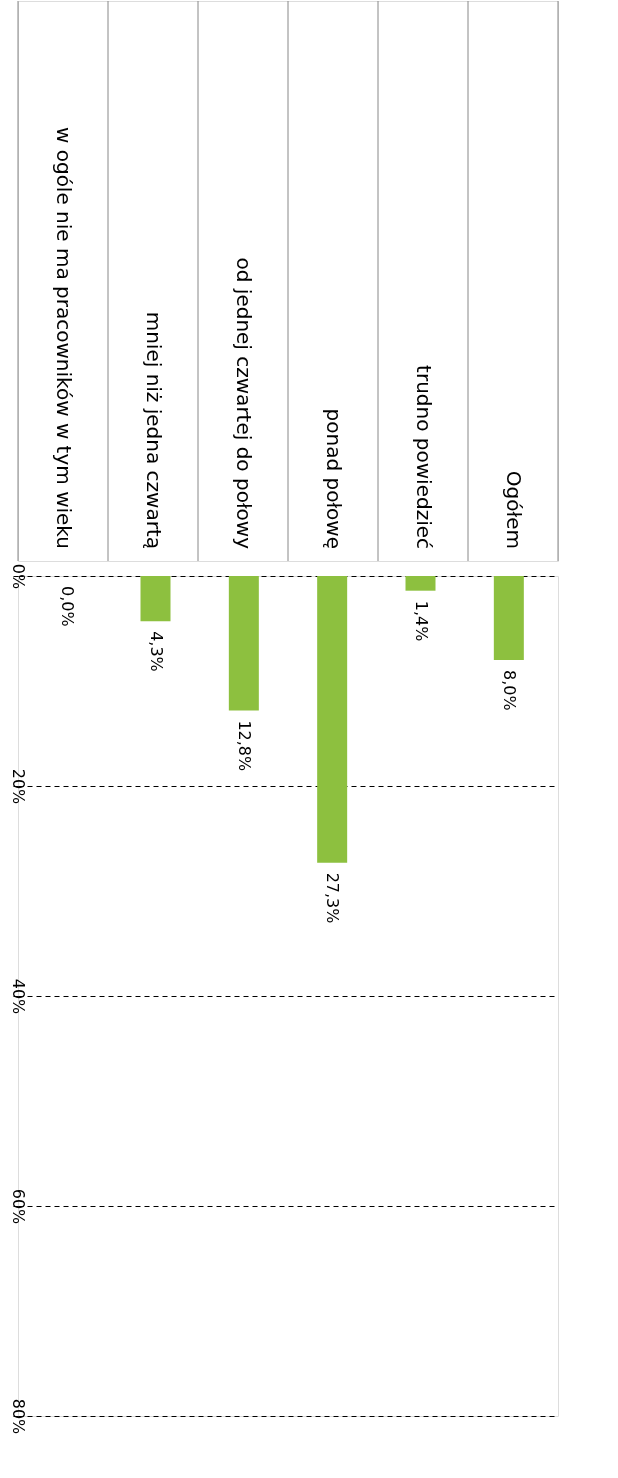  Describe the element at coordinates (334, 478) in the screenshot. I see `x-tick-label: ponad połowę` at that location.